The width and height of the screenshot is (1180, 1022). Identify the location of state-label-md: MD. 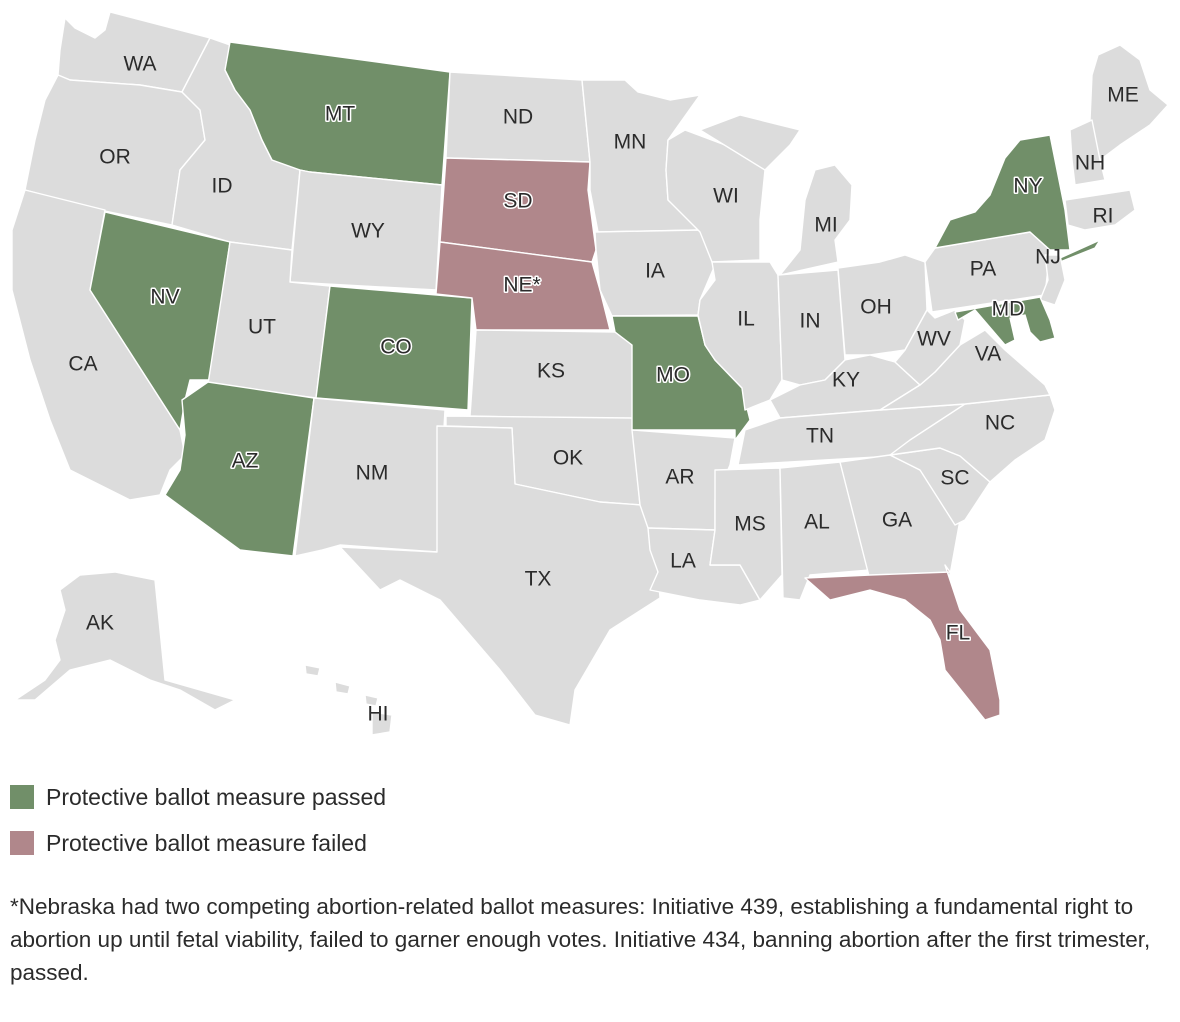
(1008, 309).